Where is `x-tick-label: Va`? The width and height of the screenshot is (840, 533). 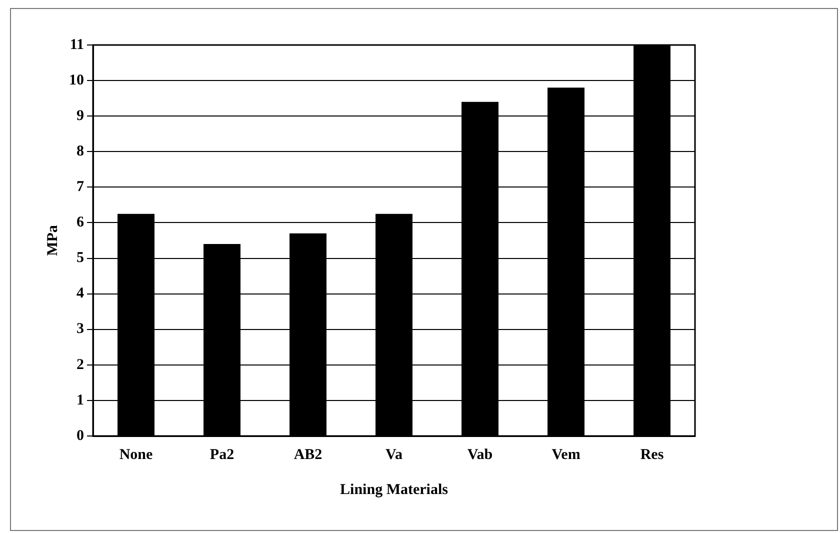 x-tick-label: Va is located at coordinates (394, 454).